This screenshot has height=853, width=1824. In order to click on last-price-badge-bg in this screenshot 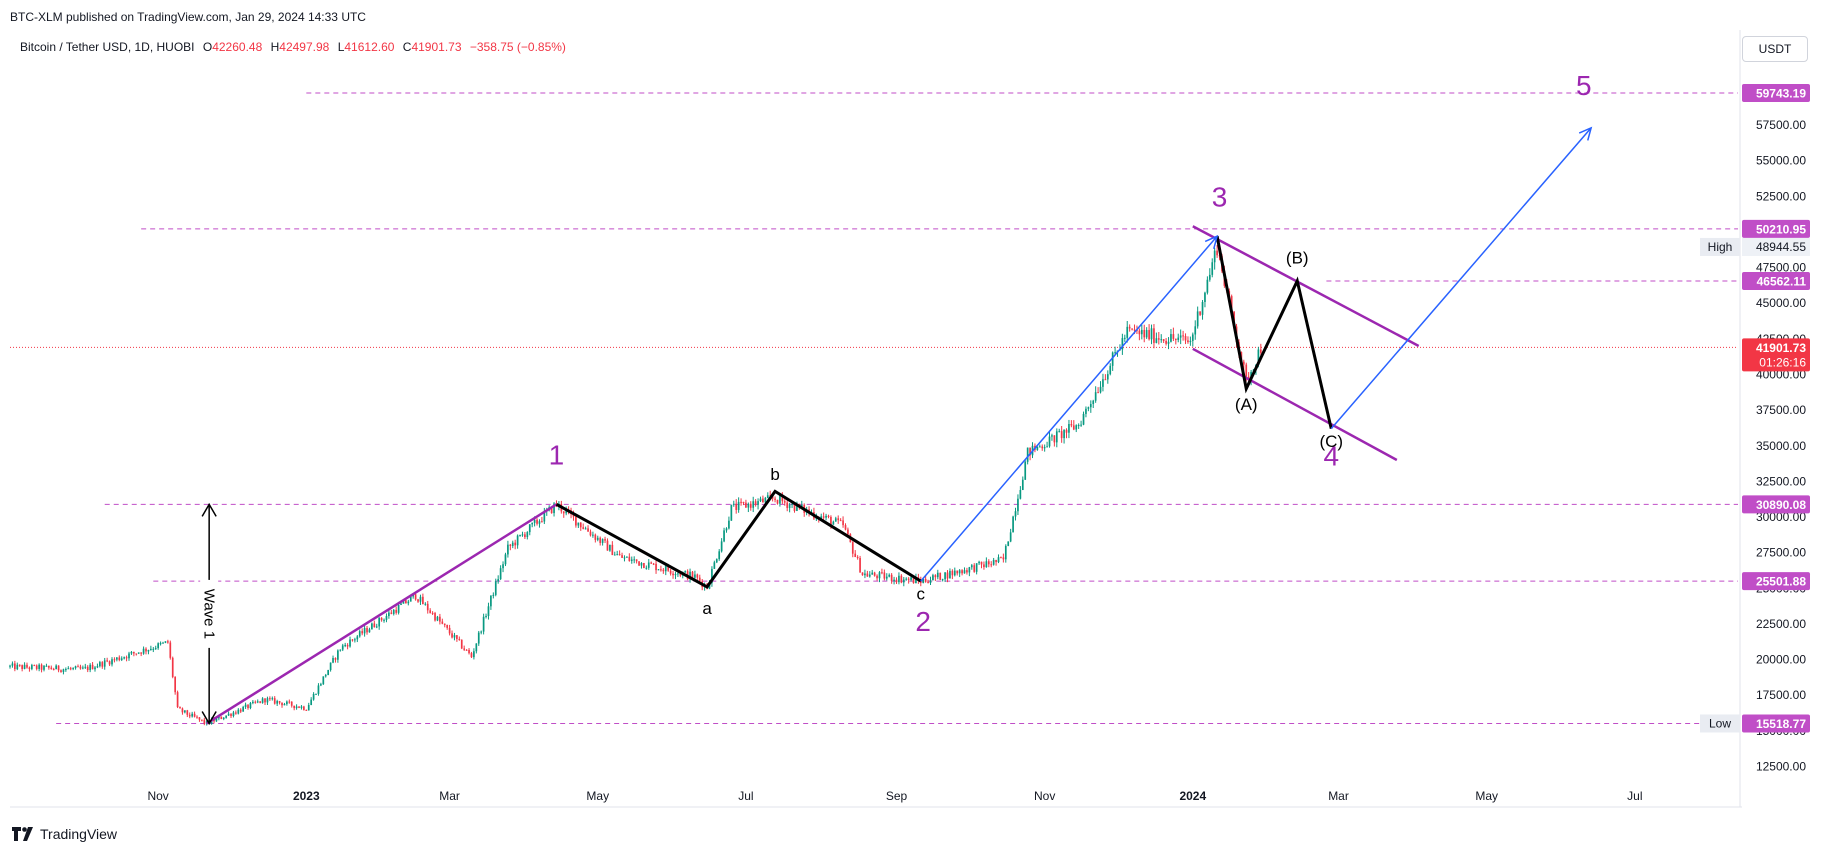, I will do `click(1776, 355)`.